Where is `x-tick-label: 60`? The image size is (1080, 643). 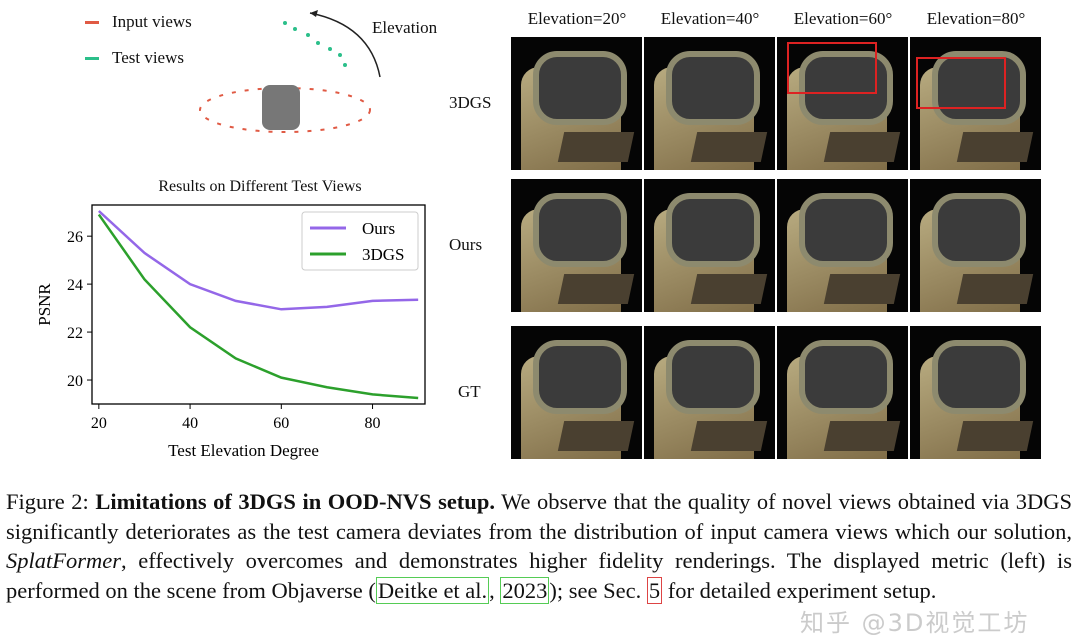 x-tick-label: 60 is located at coordinates (281, 423).